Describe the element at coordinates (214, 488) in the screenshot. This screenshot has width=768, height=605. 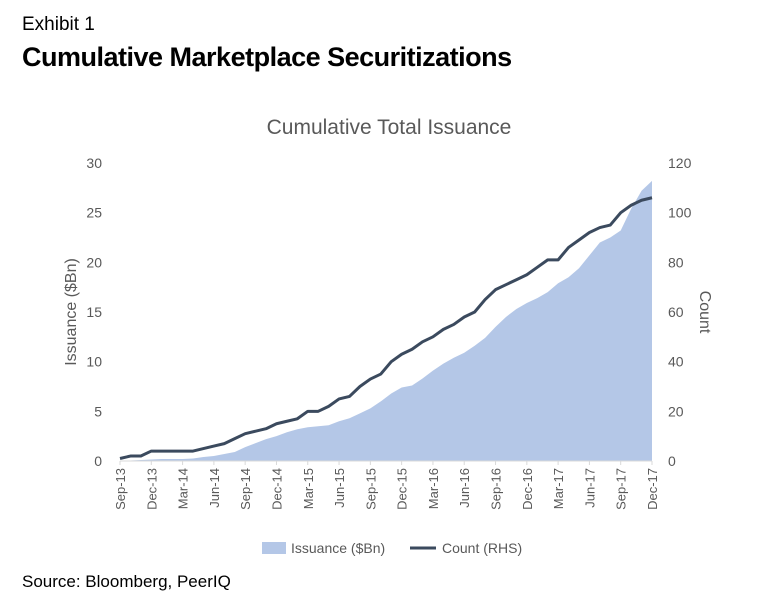
I see `x-tick-label: Jun-14` at that location.